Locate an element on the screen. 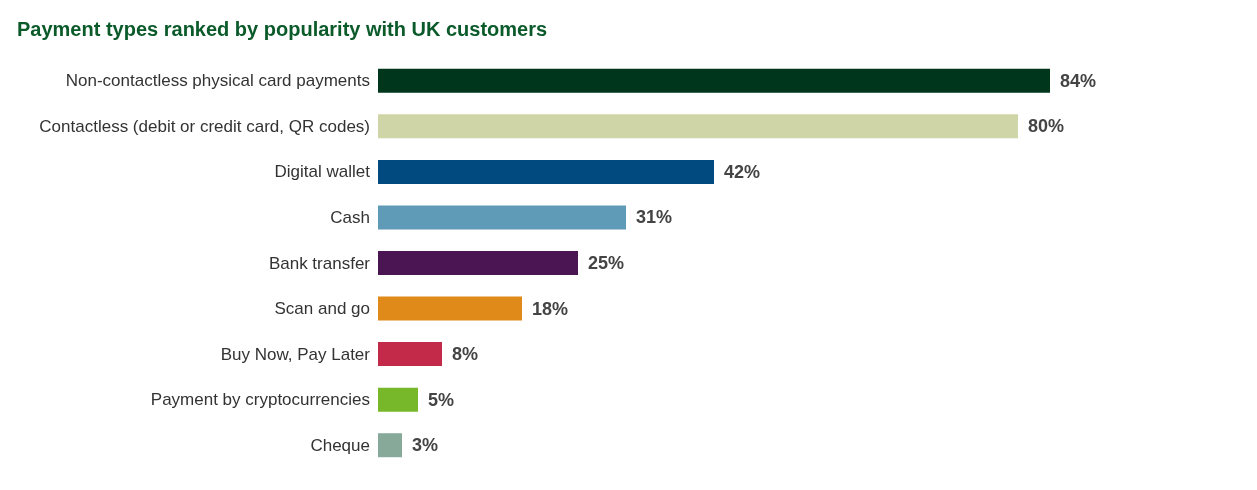  y-tick-label: Non-contactless physical card payments is located at coordinates (217, 81).